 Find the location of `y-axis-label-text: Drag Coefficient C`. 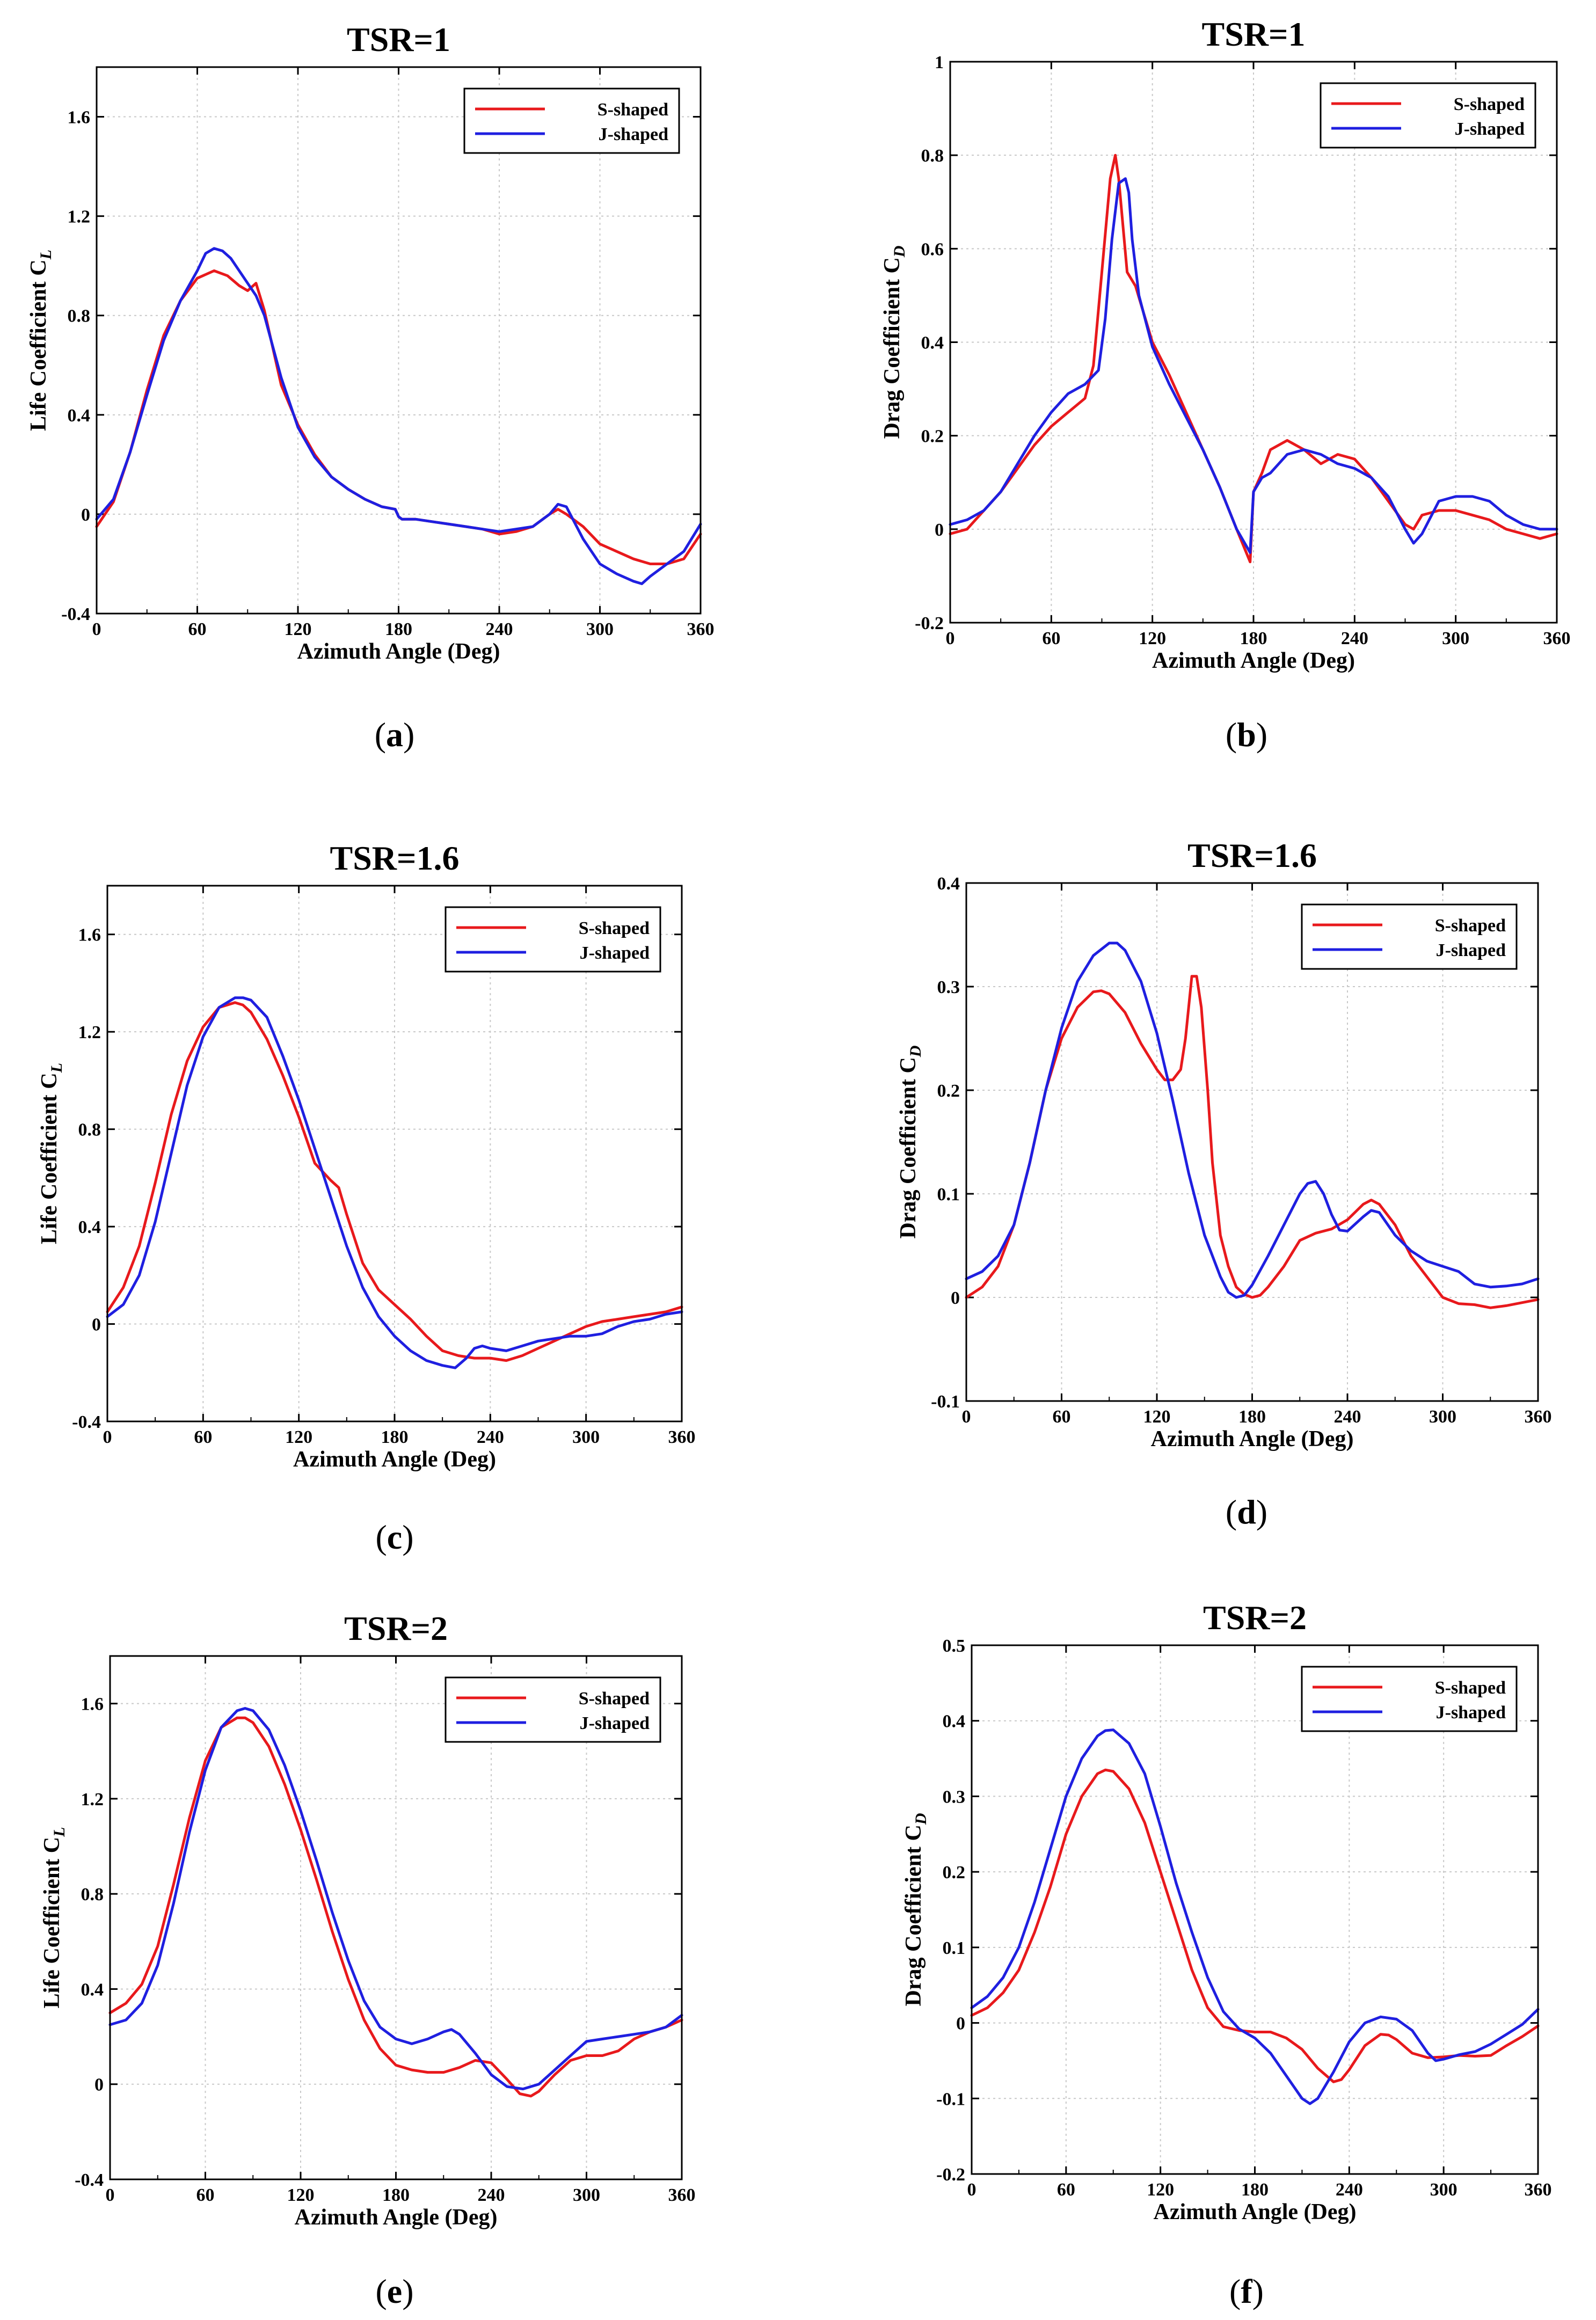

y-axis-label-text: Drag Coefficient C is located at coordinates (893, 348).